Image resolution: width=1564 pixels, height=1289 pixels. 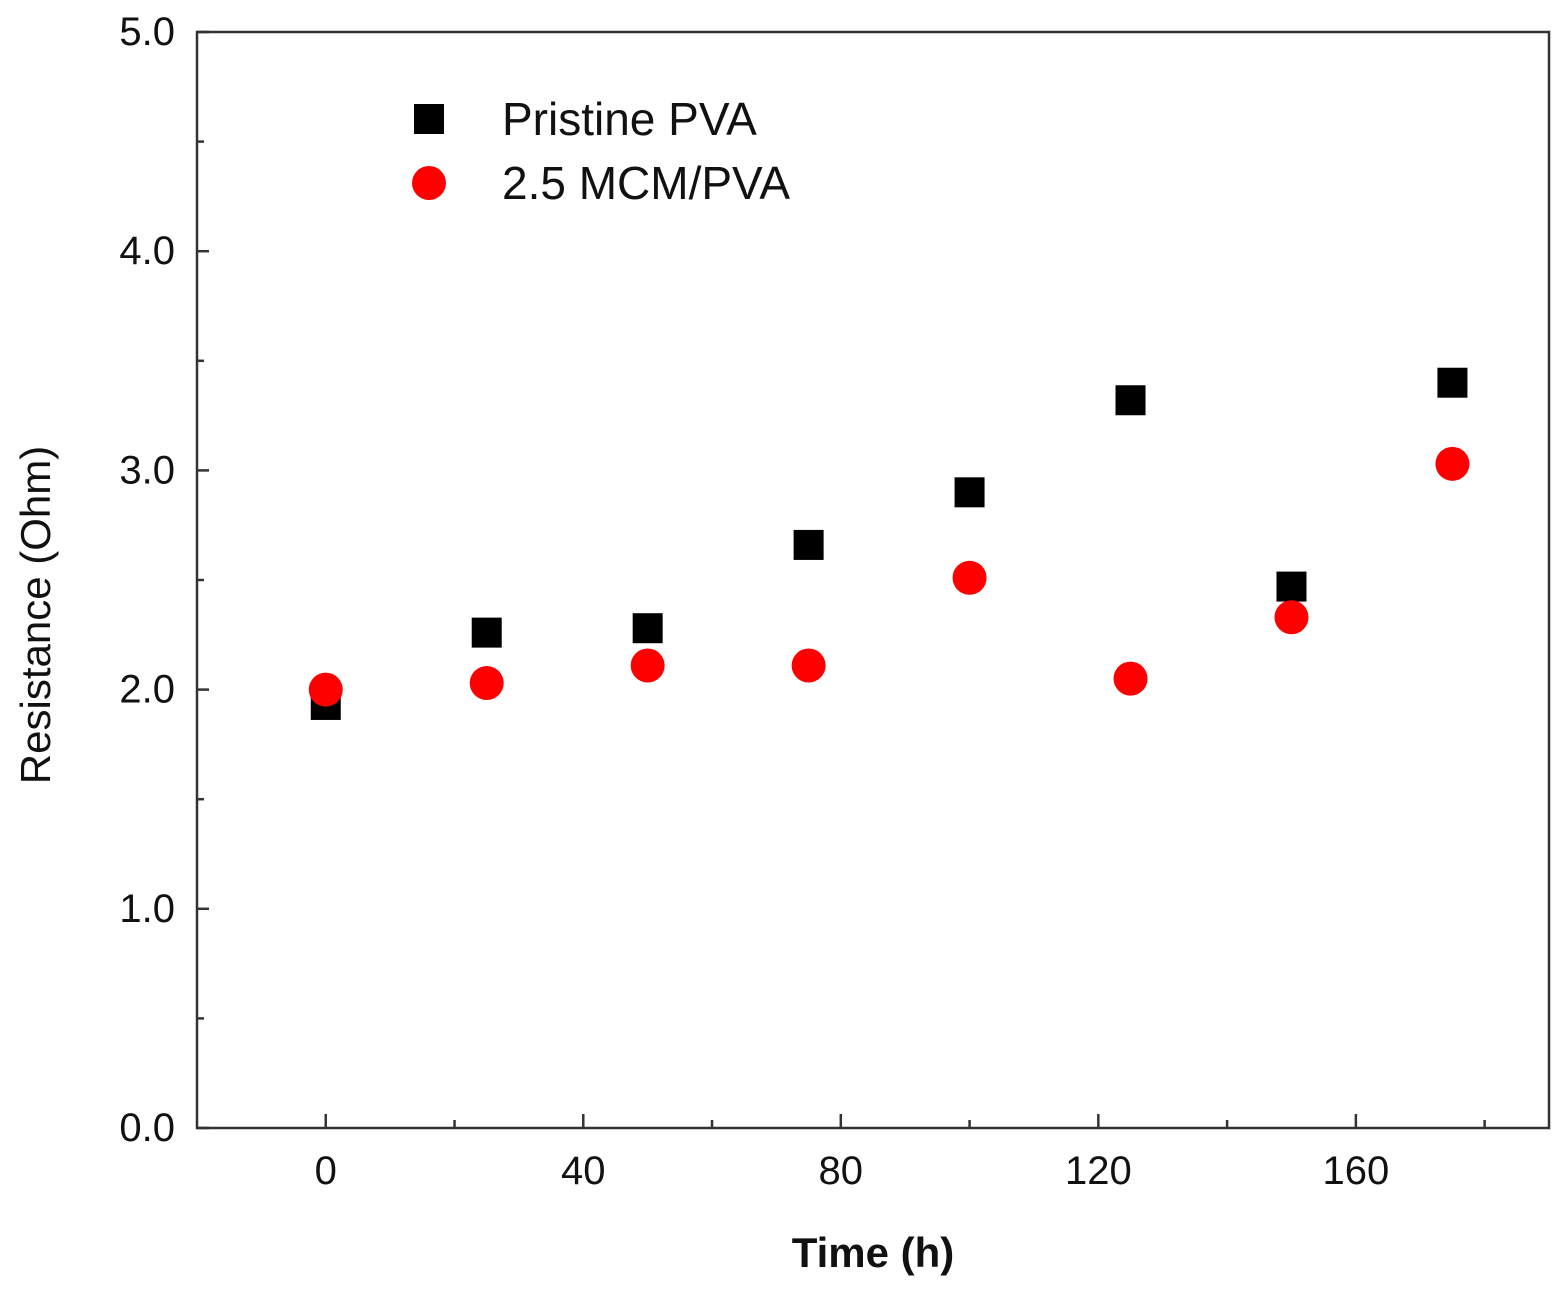 I want to click on x-tick-label: 120, so click(x=1098, y=1171).